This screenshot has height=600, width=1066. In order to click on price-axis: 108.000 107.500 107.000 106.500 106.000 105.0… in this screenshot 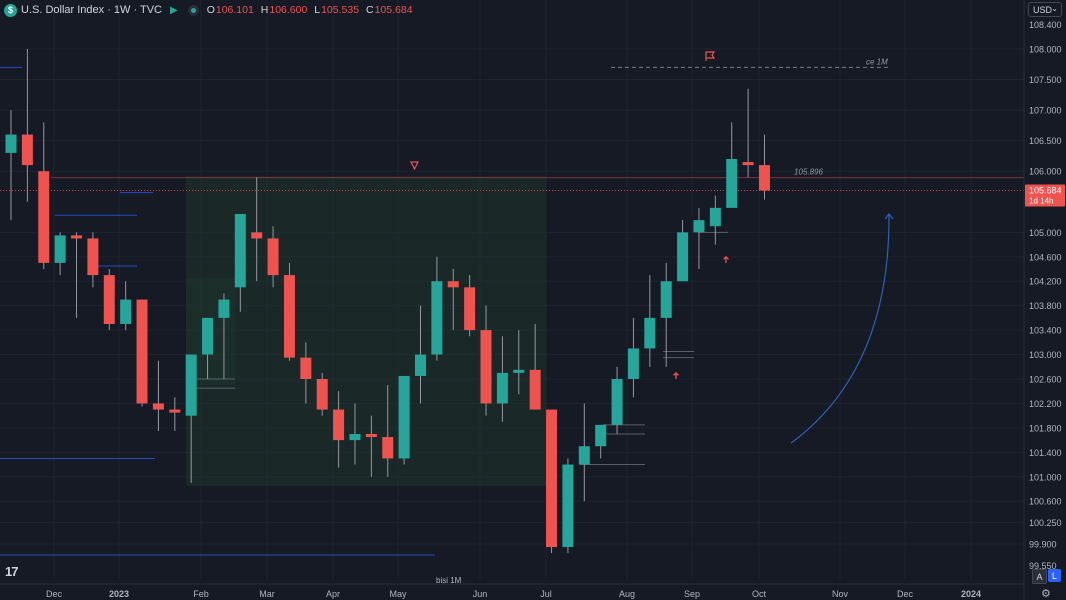, I will do `click(1044, 300)`.